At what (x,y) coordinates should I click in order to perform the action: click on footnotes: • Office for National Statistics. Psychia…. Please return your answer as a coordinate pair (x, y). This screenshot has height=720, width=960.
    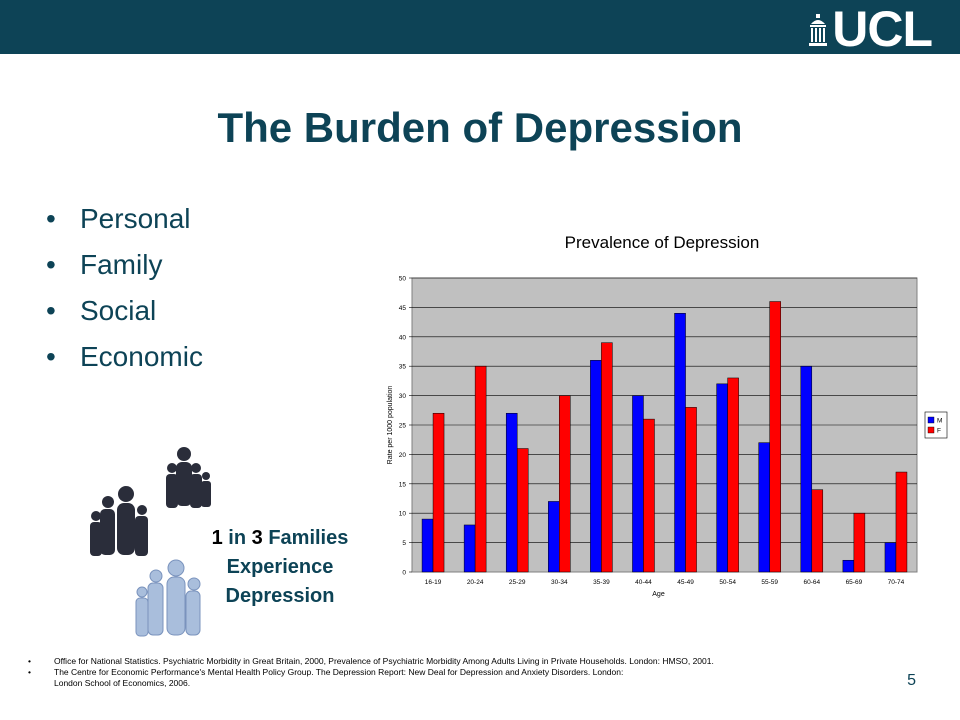
    Looking at the image, I should click on (468, 672).